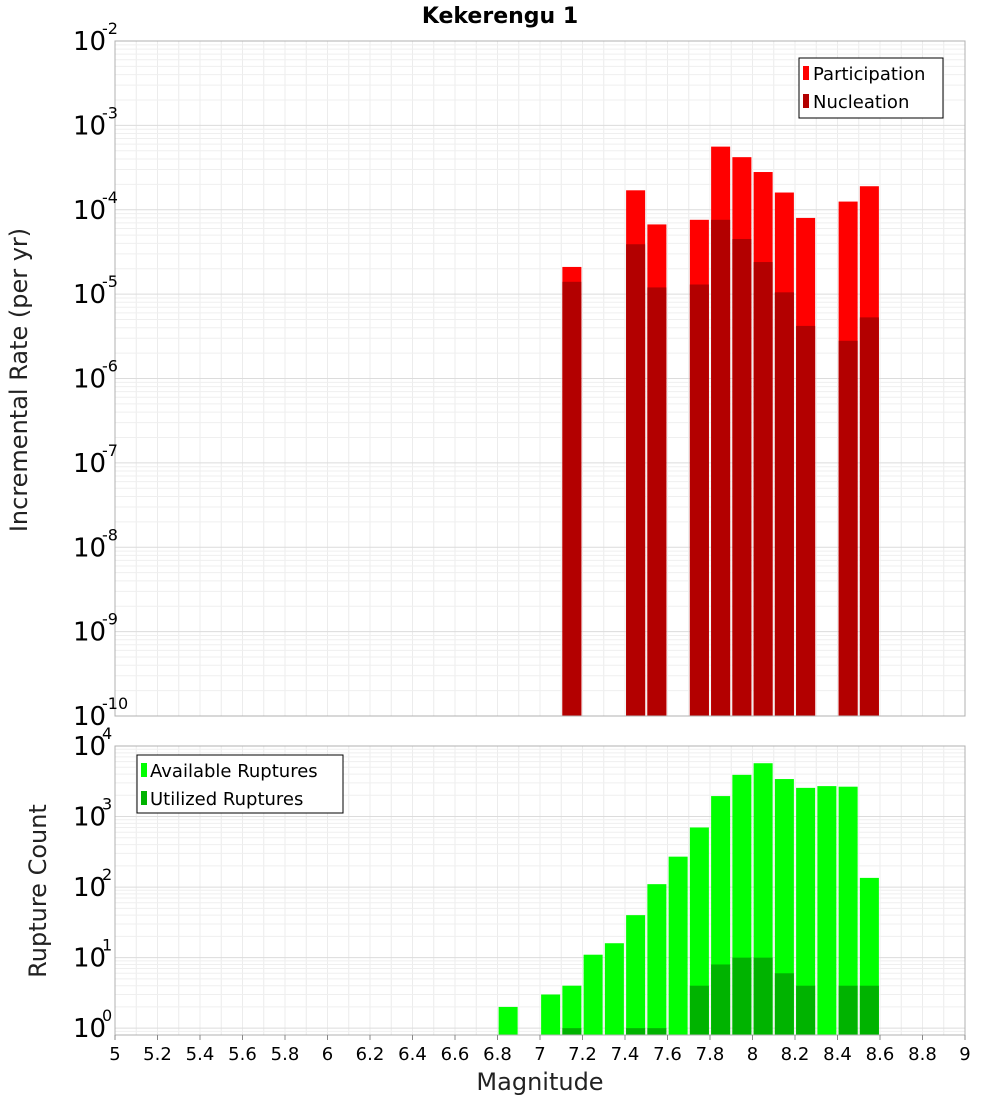  I want to click on bottom-legend: Available Ruptures Utilized Ruptures, so click(240, 784).